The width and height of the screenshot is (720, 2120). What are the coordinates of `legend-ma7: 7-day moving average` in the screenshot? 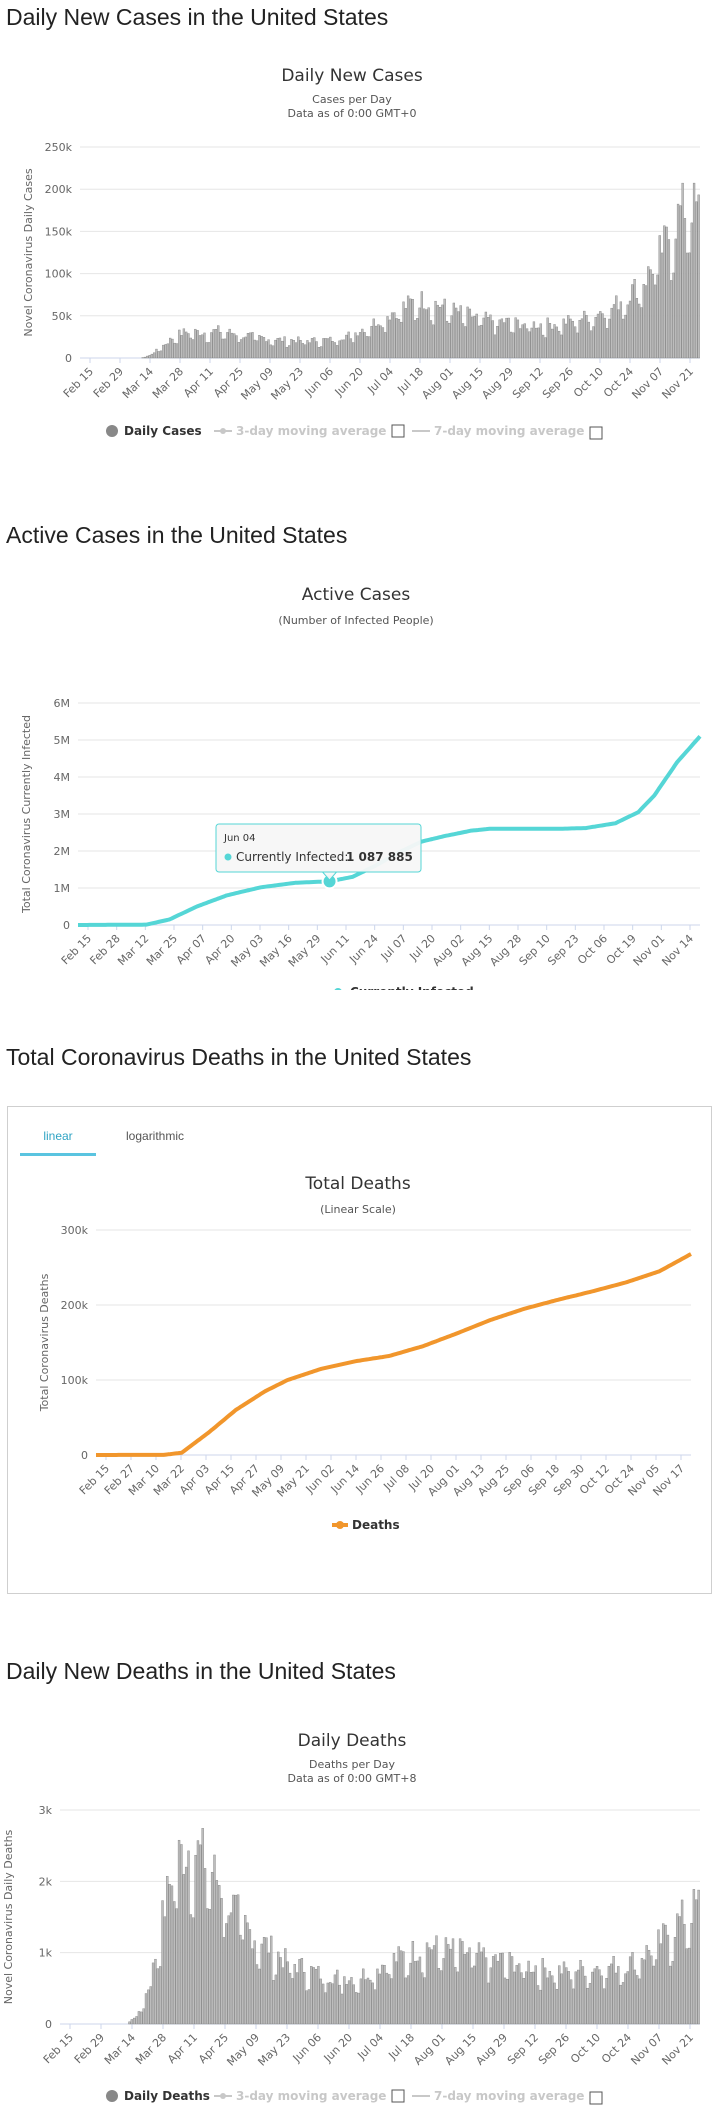 It's located at (509, 2096).